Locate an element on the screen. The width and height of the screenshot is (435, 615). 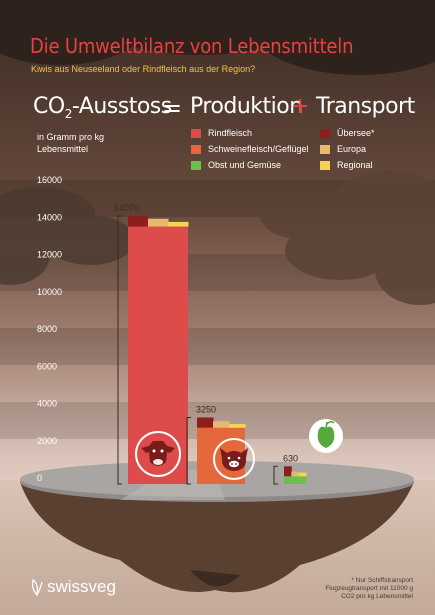
equation-equals: = is located at coordinates (172, 108).